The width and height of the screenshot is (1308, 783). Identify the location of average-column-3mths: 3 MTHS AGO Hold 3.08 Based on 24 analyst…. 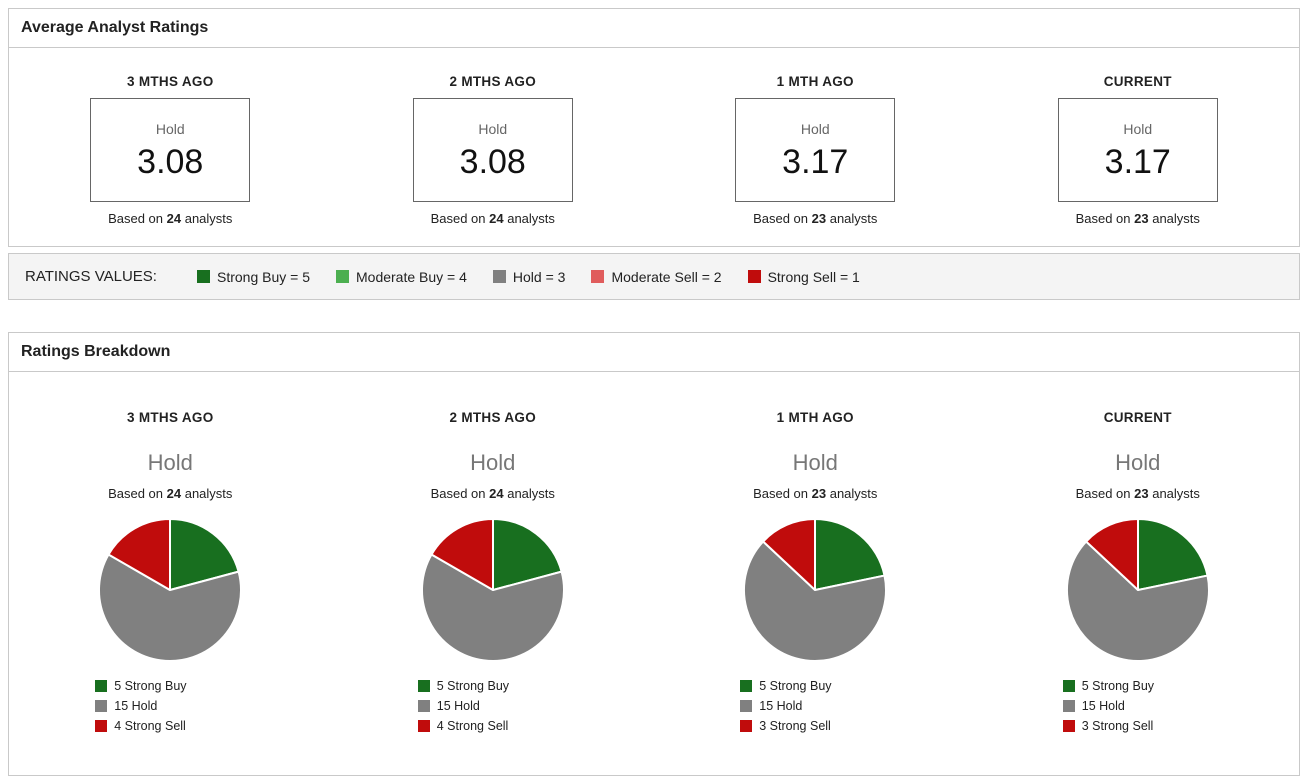
(170, 150).